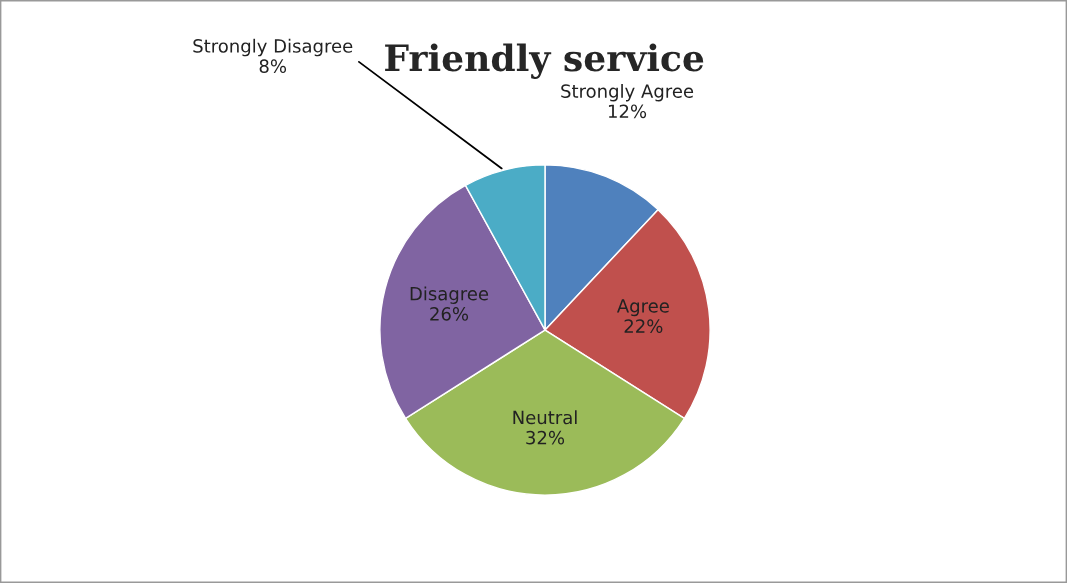  What do you see at coordinates (273, 47) in the screenshot?
I see `slice-label: Strongly Disagree` at bounding box center [273, 47].